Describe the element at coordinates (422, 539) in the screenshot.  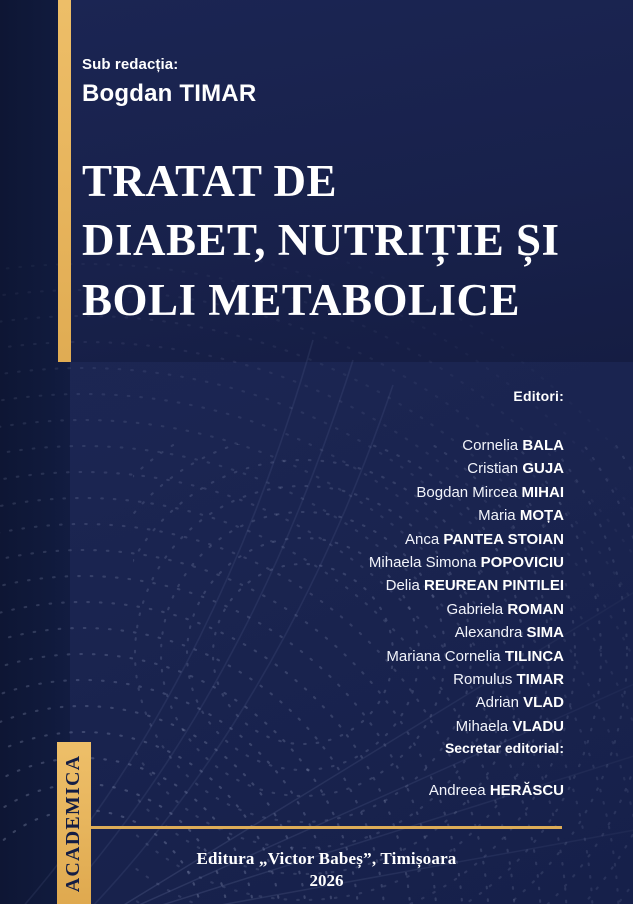
I see `editor-first-name: Anca` at that location.